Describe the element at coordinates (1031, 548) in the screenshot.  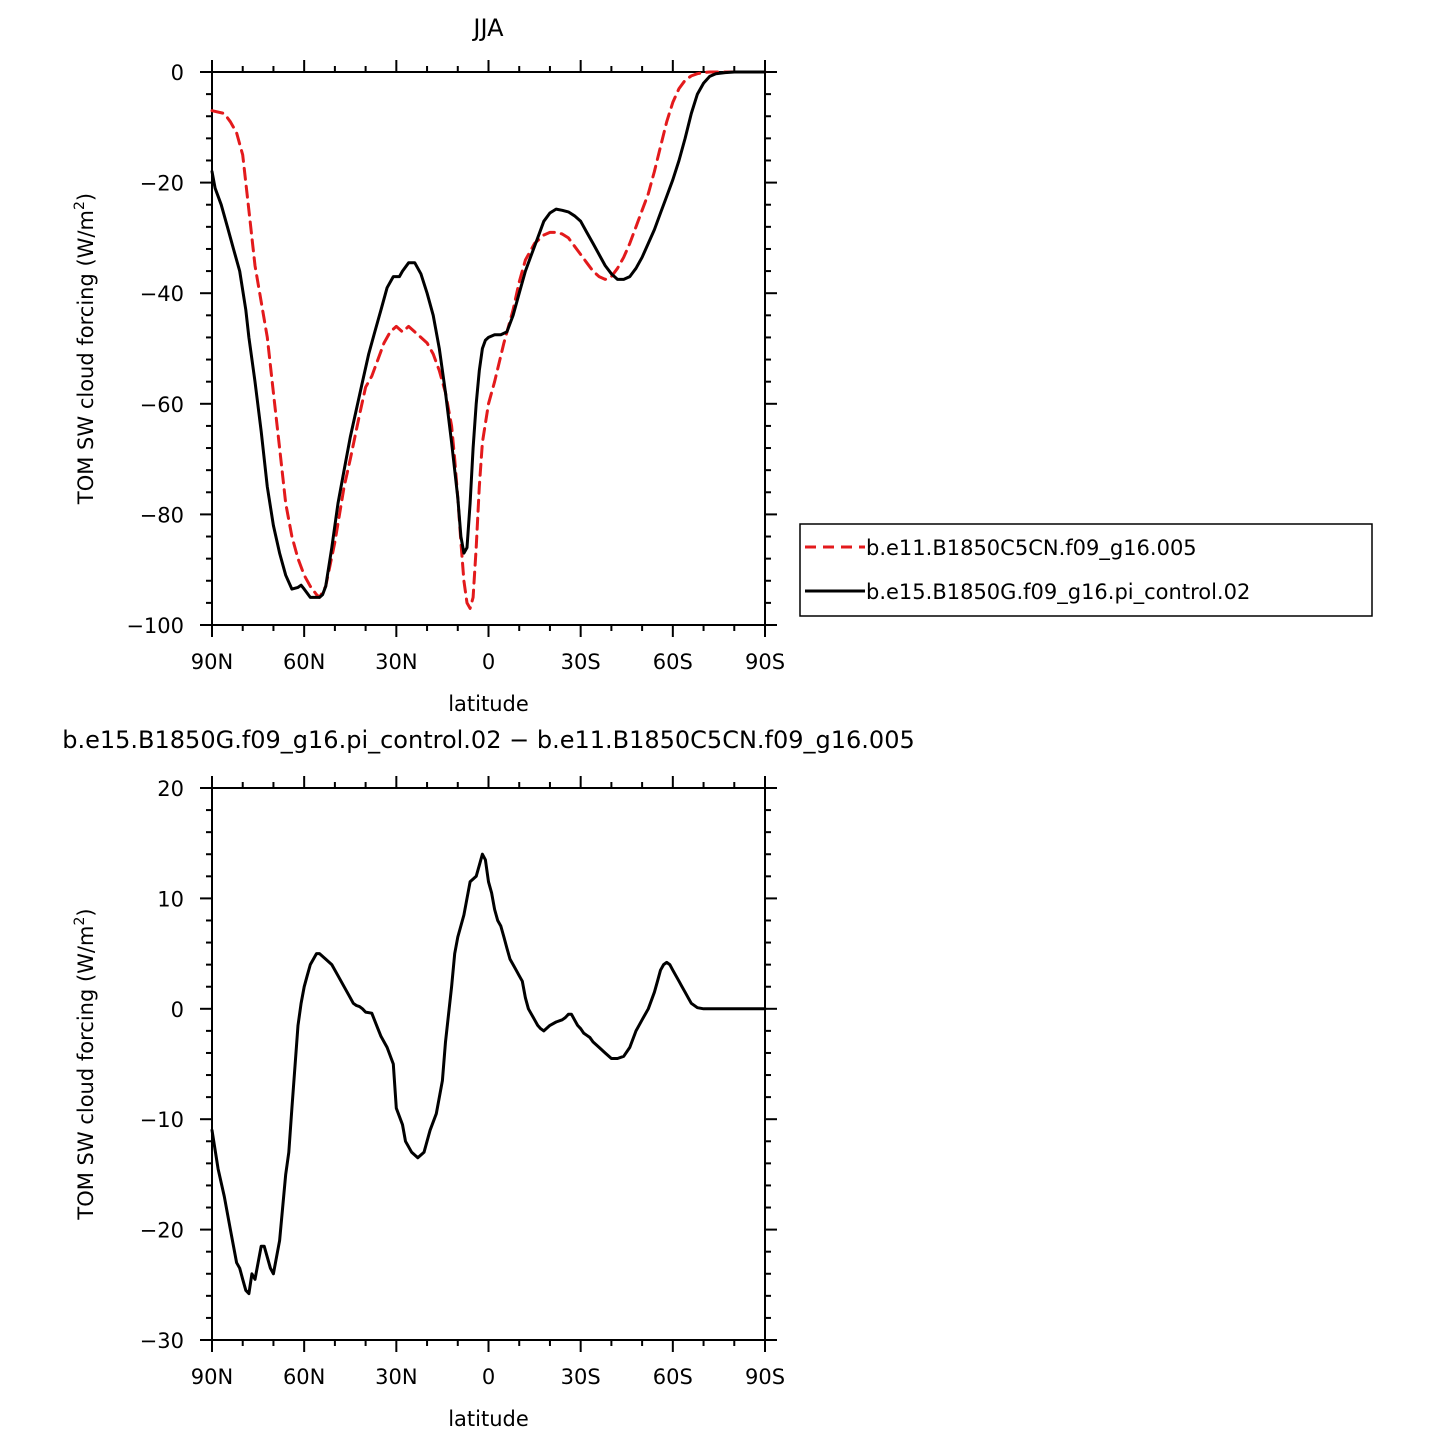
I see `legend-label: b.e11.B1850C5CN.f09_g16.005` at that location.